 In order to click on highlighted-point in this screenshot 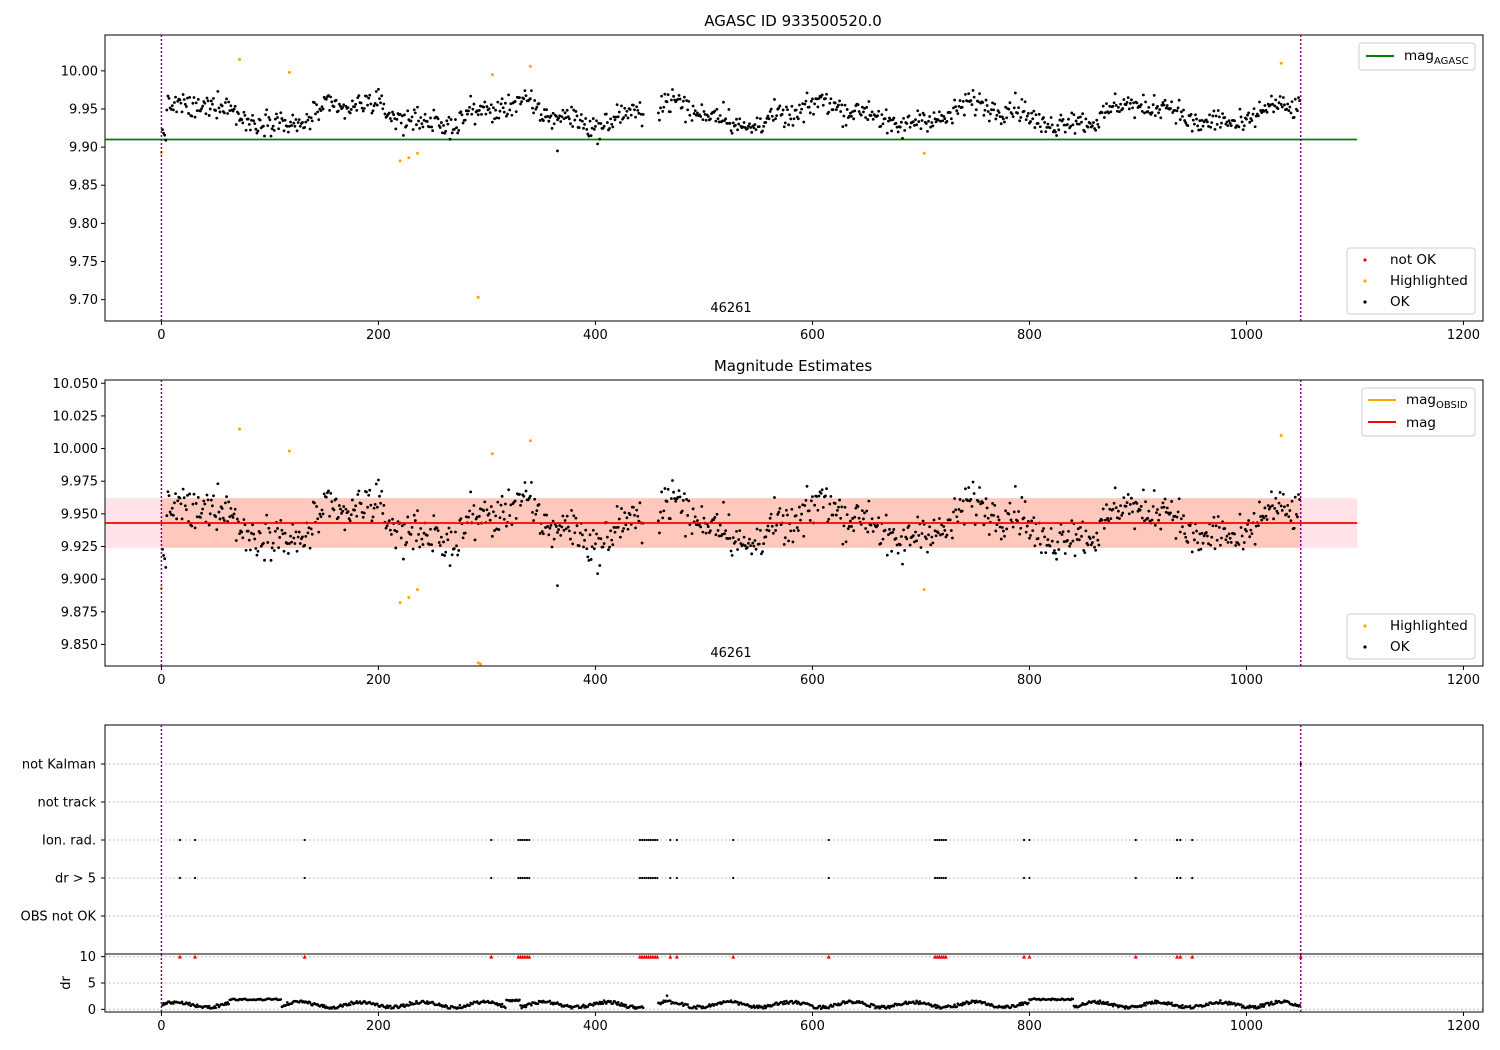, I will do `click(530, 441)`.